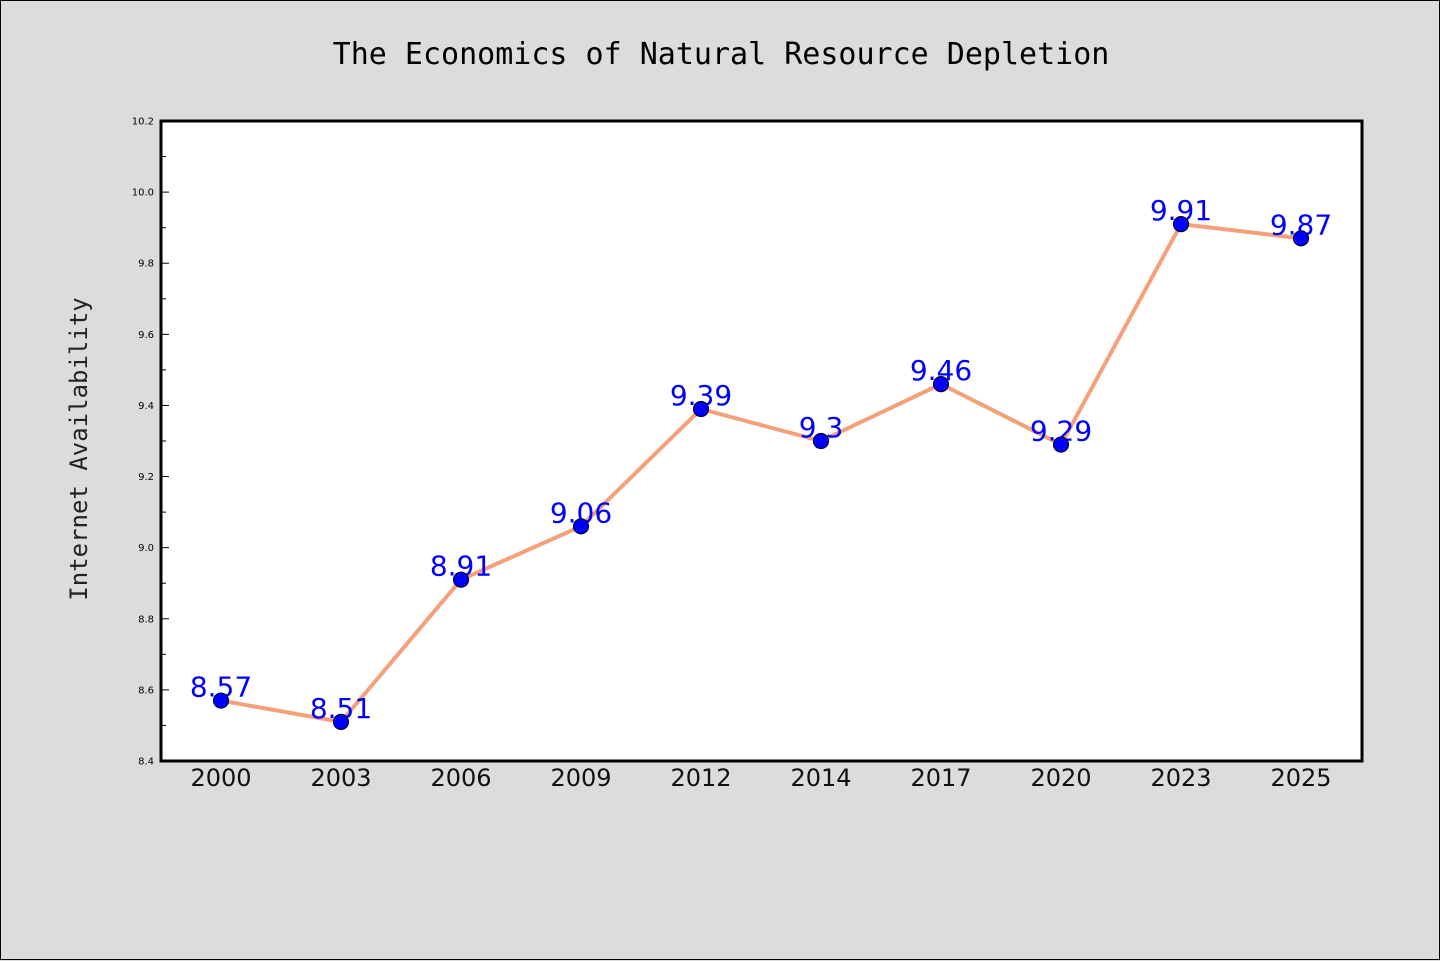 This screenshot has width=1440, height=961. Describe the element at coordinates (1180, 778) in the screenshot. I see `x-tick-label: 2023` at that location.